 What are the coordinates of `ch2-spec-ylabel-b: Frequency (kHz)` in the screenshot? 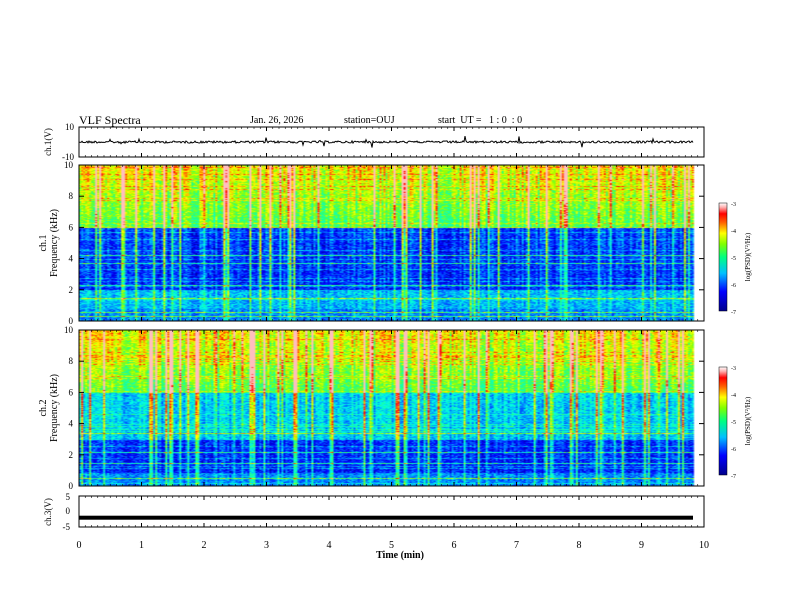 It's located at (54, 408).